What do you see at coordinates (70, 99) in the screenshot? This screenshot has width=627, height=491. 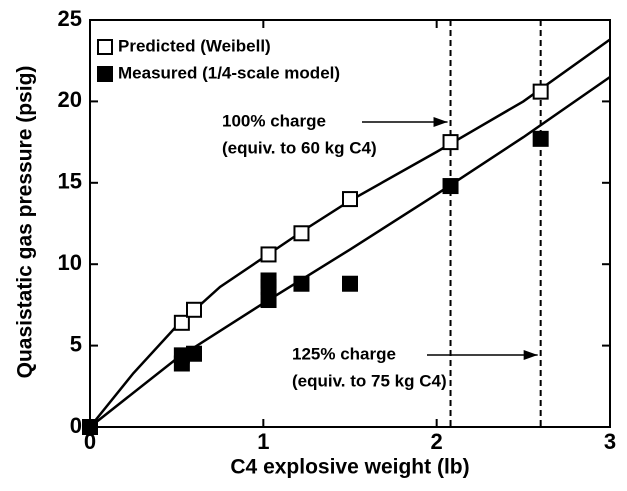 I see `y-tick-label: 20` at bounding box center [70, 99].